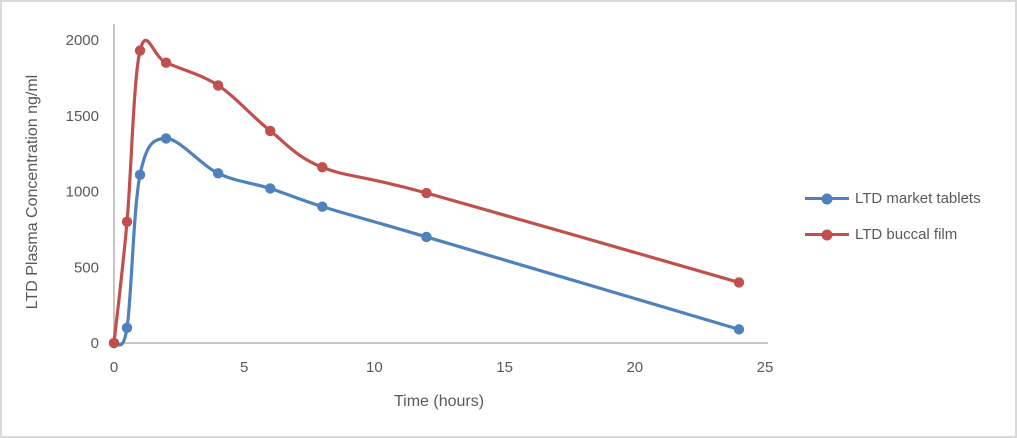 Image resolution: width=1017 pixels, height=438 pixels. I want to click on x-tick-label: 20, so click(634, 367).